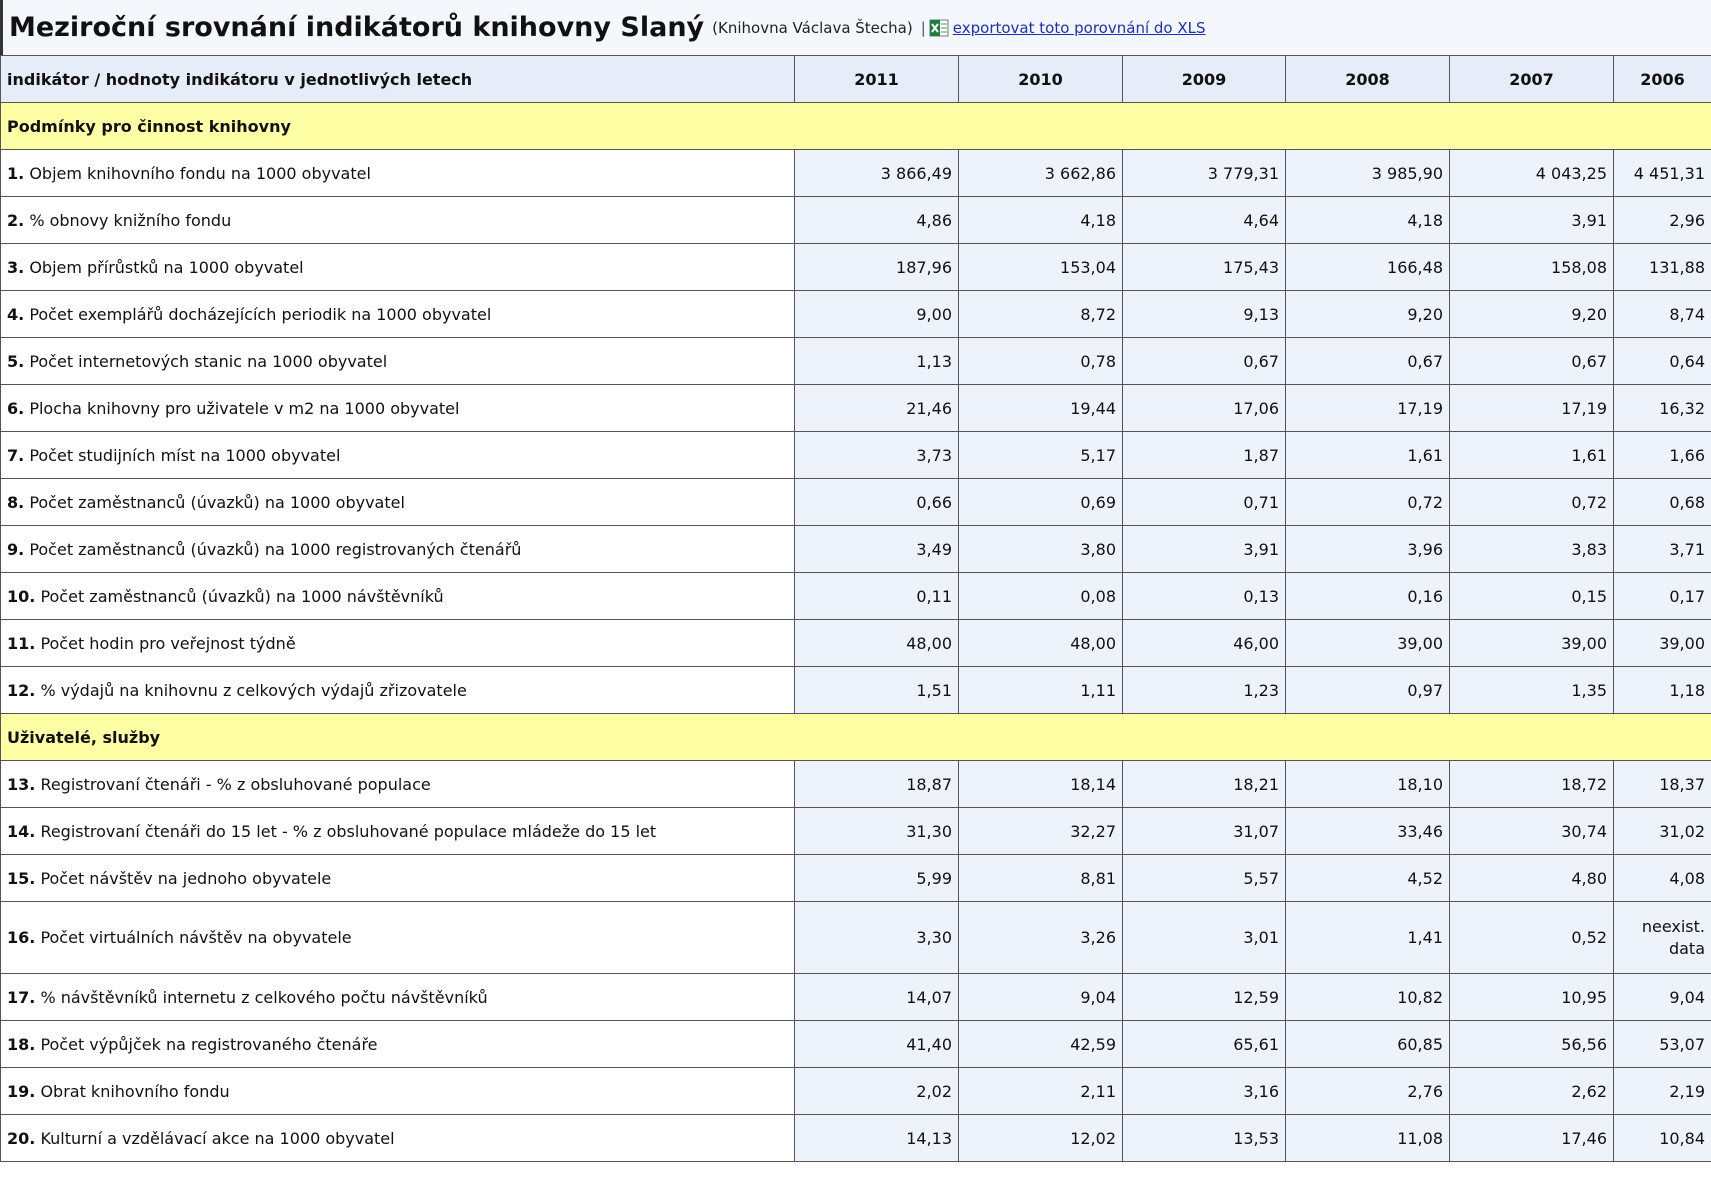  Describe the element at coordinates (812, 27) in the screenshot. I see `subtitle: (Knihovna Václava Štecha)` at that location.